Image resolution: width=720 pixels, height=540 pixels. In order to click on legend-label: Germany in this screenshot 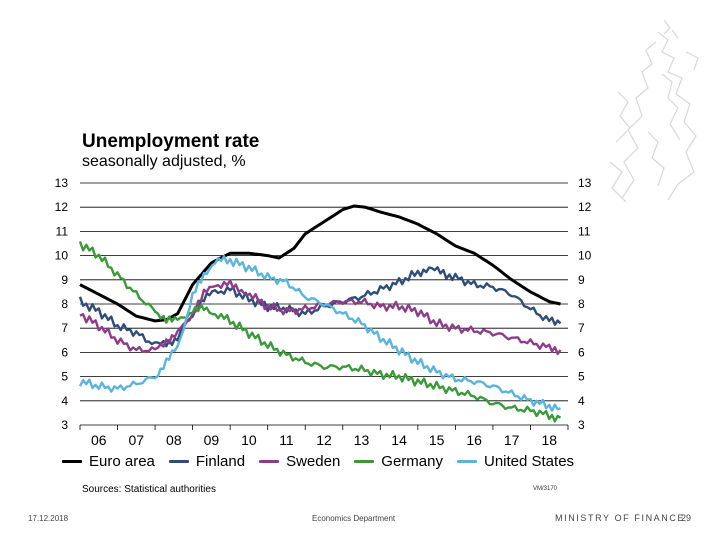, I will do `click(412, 461)`.